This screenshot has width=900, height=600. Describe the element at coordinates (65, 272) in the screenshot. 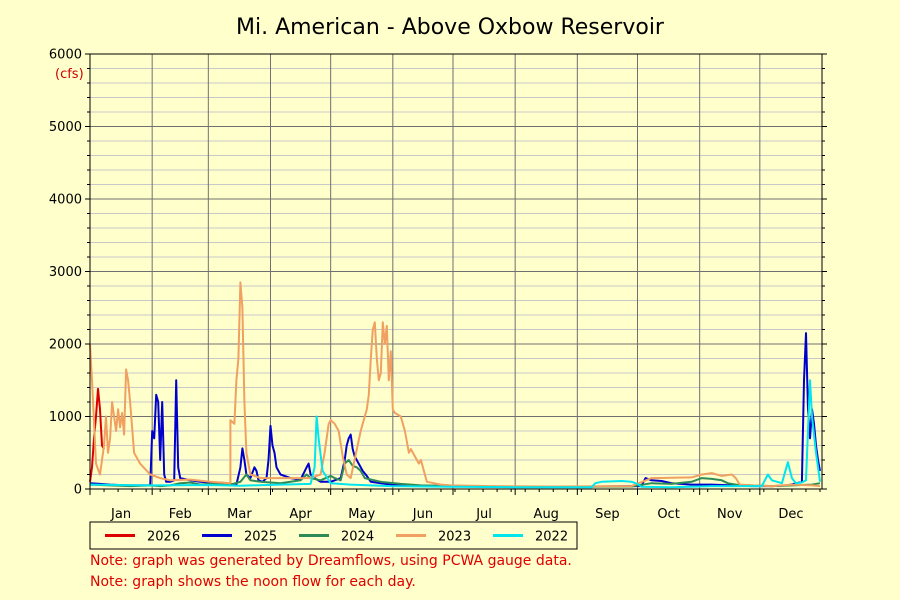

I see `y-tick-label: 3000` at that location.